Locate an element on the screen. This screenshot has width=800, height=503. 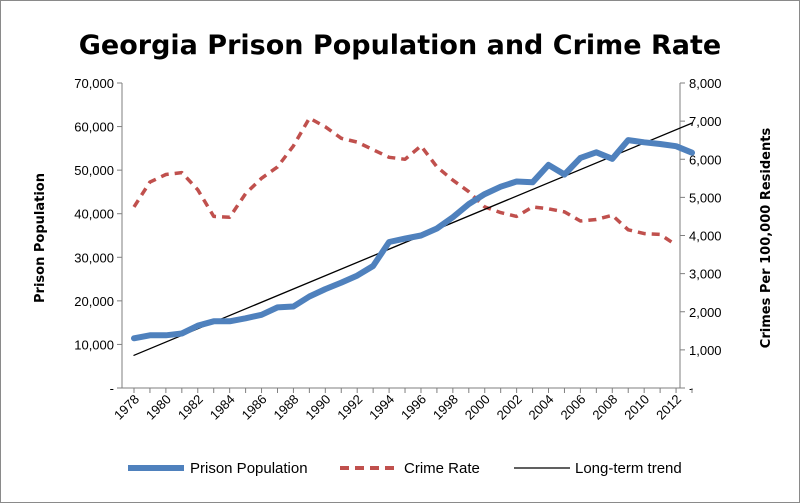
right-tick-label: 6,000 is located at coordinates (705, 159).